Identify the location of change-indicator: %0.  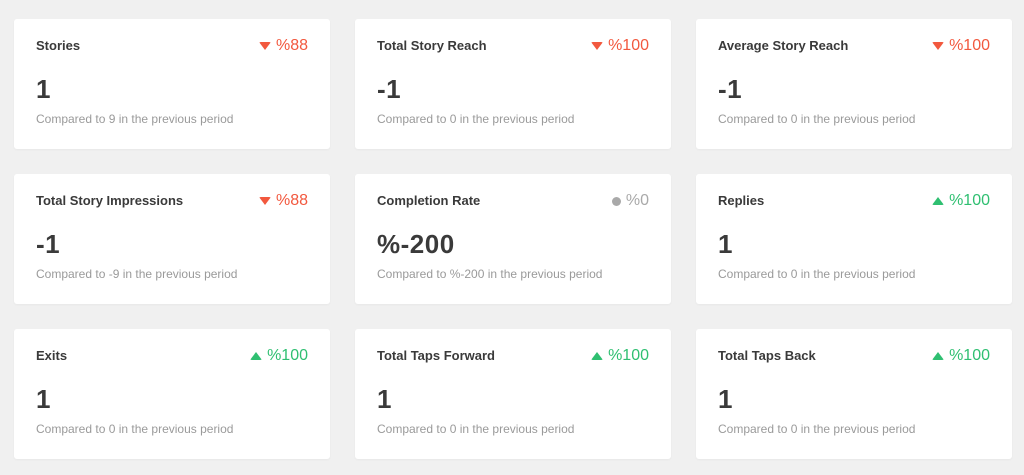
(630, 201).